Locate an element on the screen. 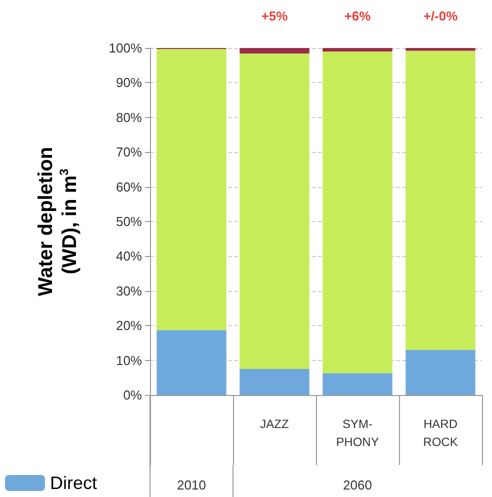  y-tick-label: 80% is located at coordinates (129, 117).